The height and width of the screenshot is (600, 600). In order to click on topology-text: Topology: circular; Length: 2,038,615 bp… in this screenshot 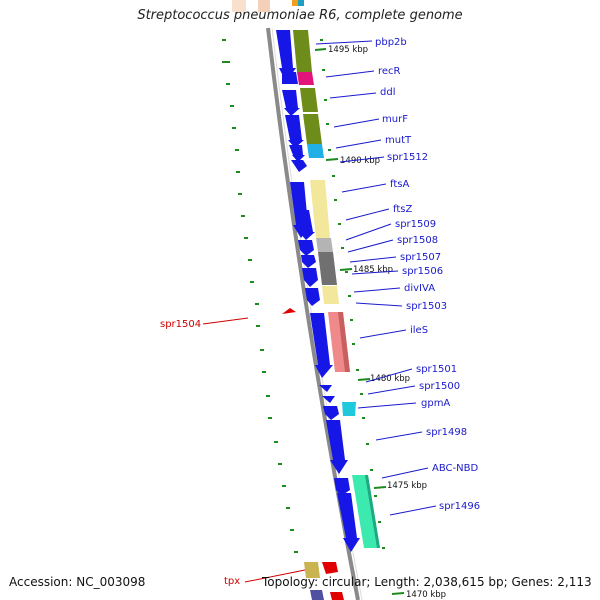, I will do `click(427, 582)`.